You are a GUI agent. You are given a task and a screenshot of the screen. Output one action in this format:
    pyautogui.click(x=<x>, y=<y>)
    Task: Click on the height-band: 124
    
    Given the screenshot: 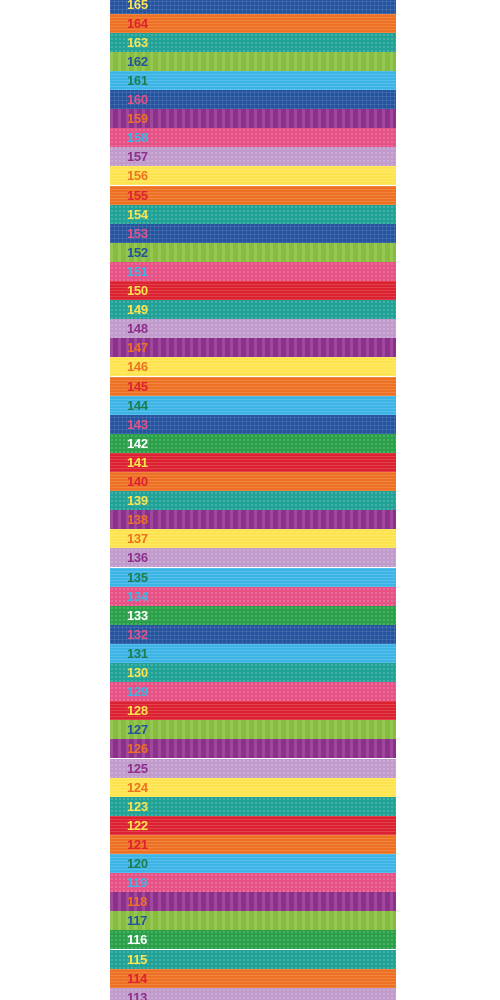 What is the action you would take?
    pyautogui.click(x=253, y=787)
    